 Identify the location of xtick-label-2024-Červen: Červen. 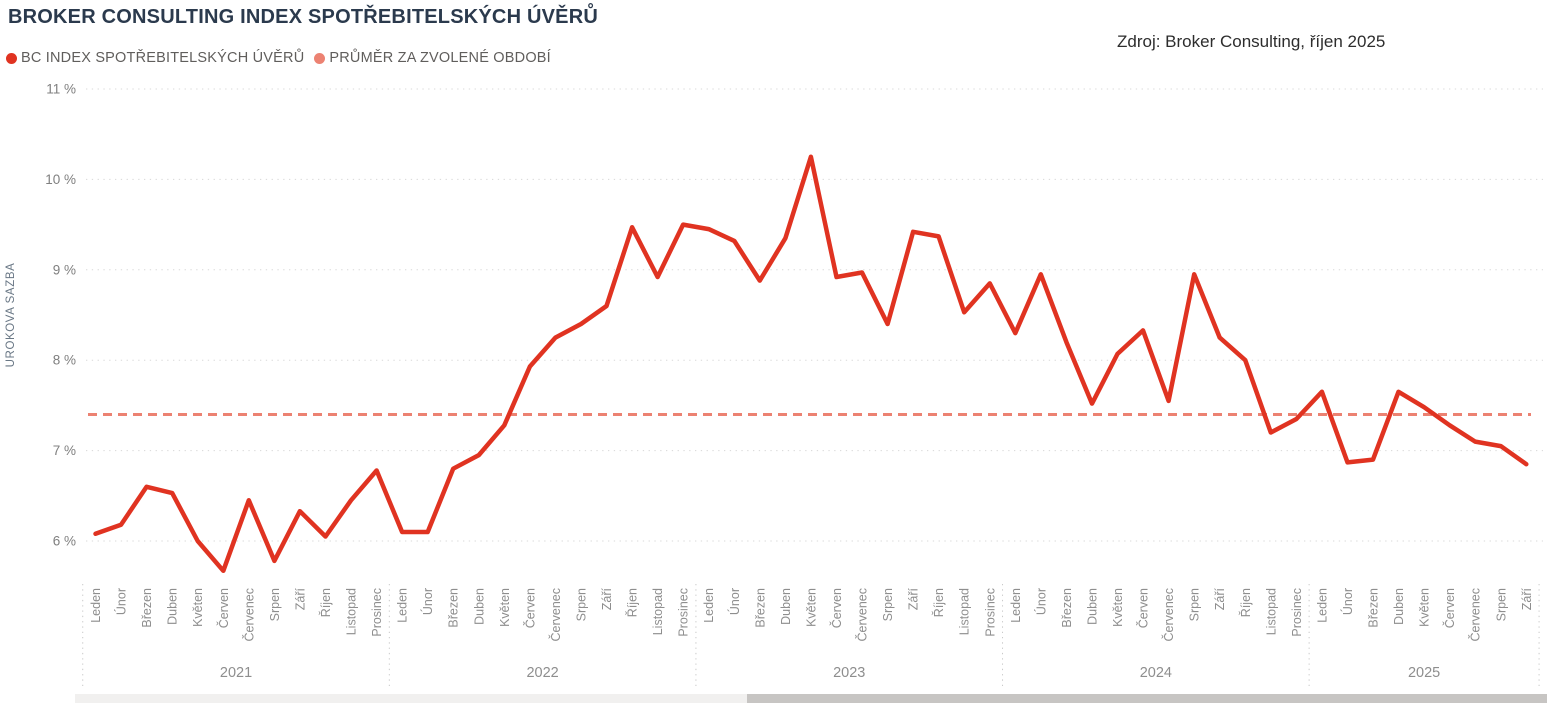
(1143, 608).